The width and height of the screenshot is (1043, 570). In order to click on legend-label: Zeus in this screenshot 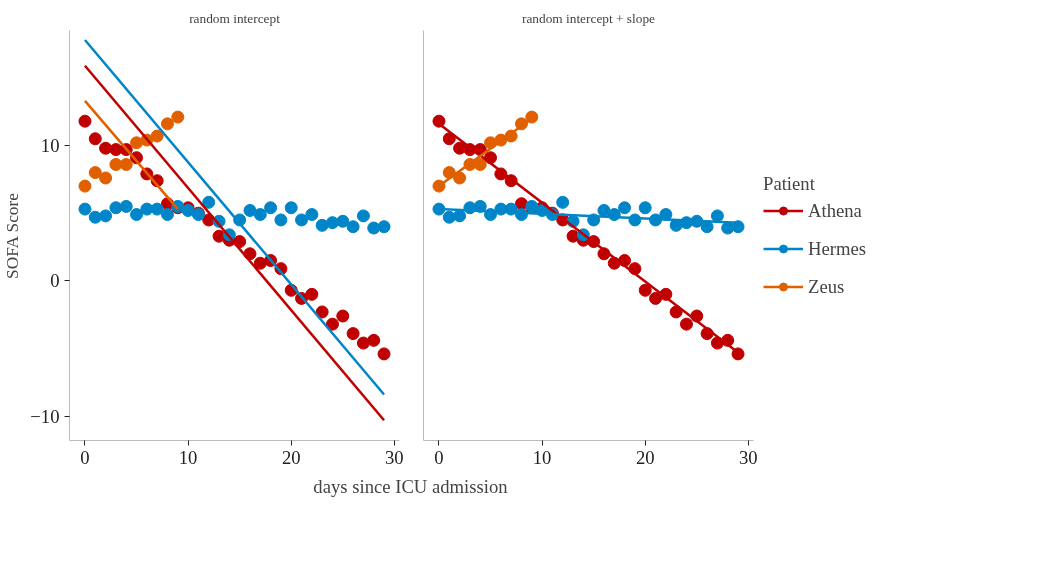, I will do `click(826, 286)`.